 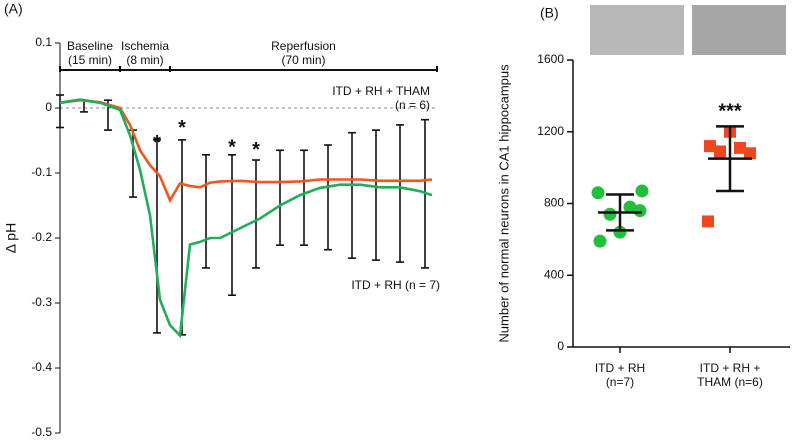 I want to click on series-label: ITD + RH (n = 7), so click(x=395, y=285).